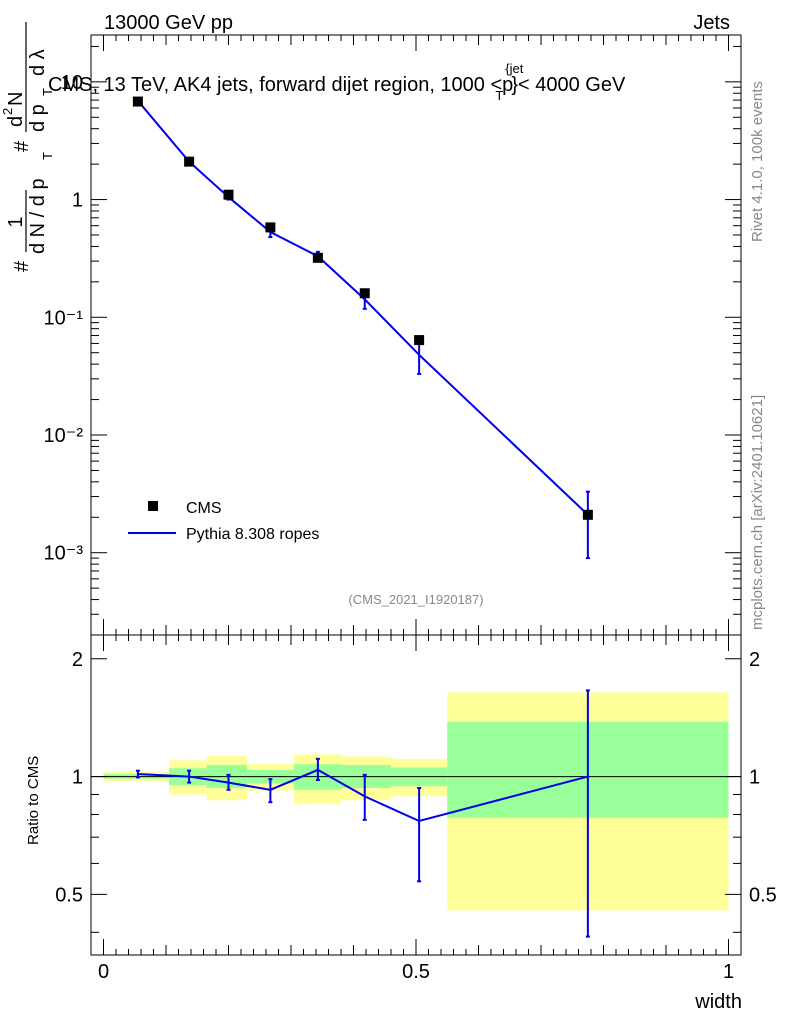  I want to click on ylabel-dpt-2: d p, so click(38, 118).